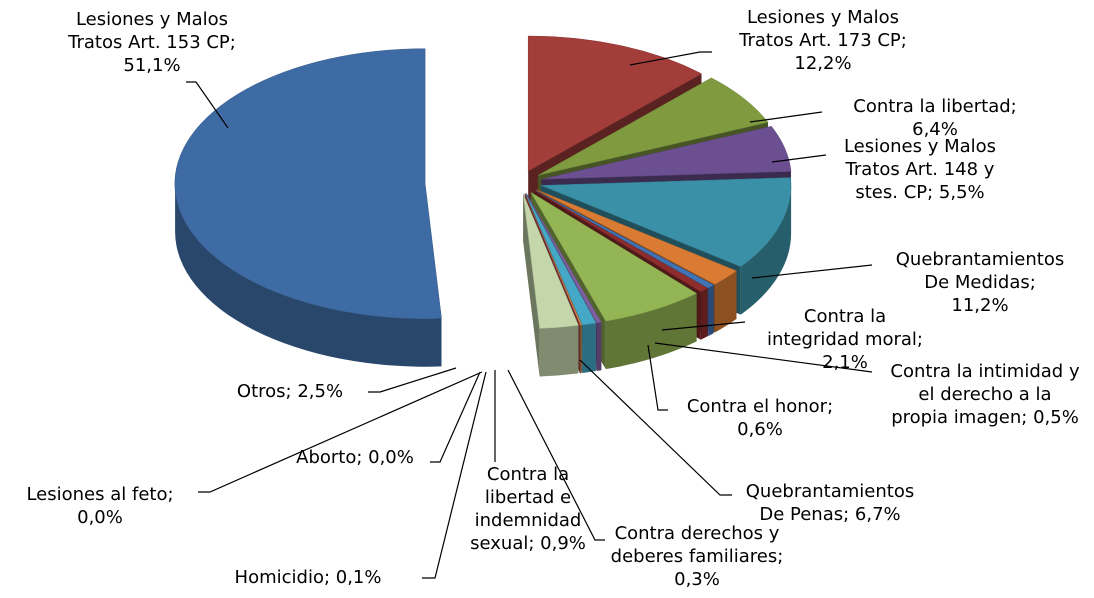 This screenshot has width=1094, height=598. Describe the element at coordinates (355, 457) in the screenshot. I see `data-label: Aborto; 0,0%` at that location.